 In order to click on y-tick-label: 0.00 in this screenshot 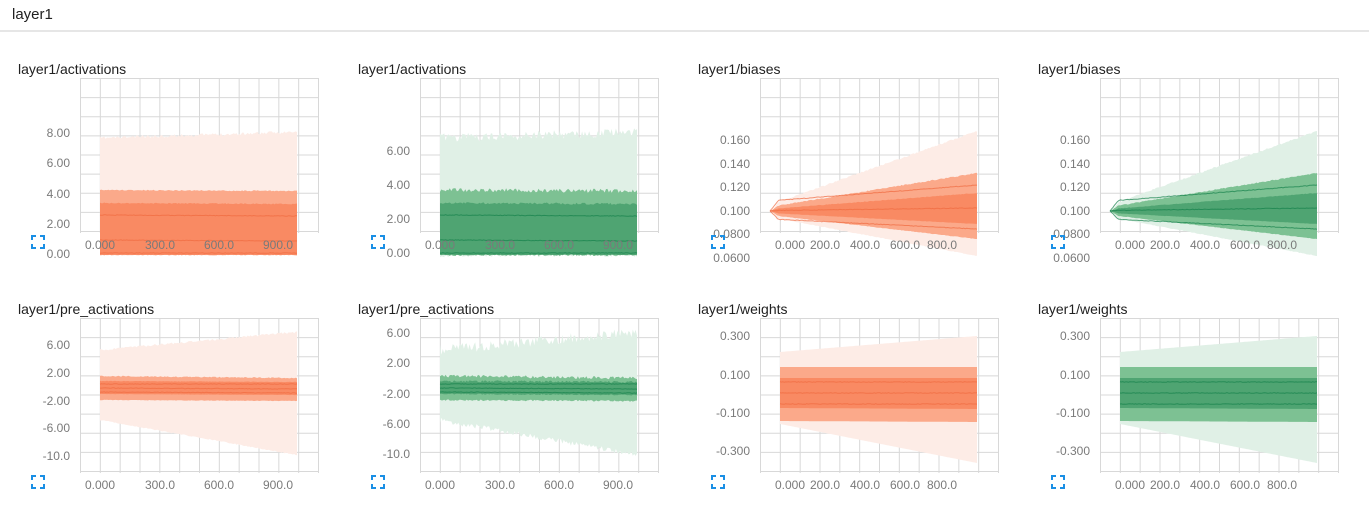, I will do `click(399, 253)`.